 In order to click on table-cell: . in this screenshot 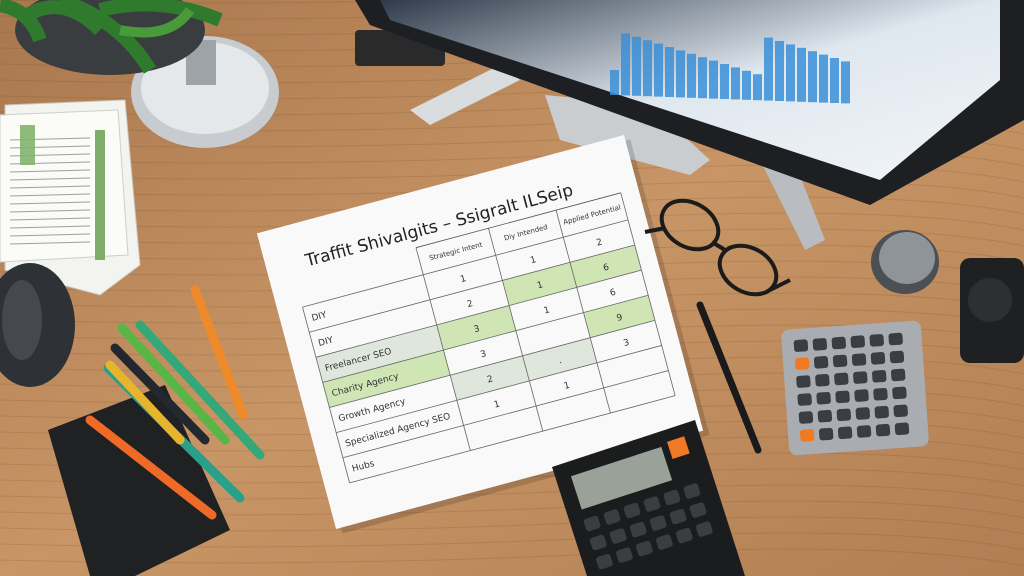, I will do `click(560, 361)`.